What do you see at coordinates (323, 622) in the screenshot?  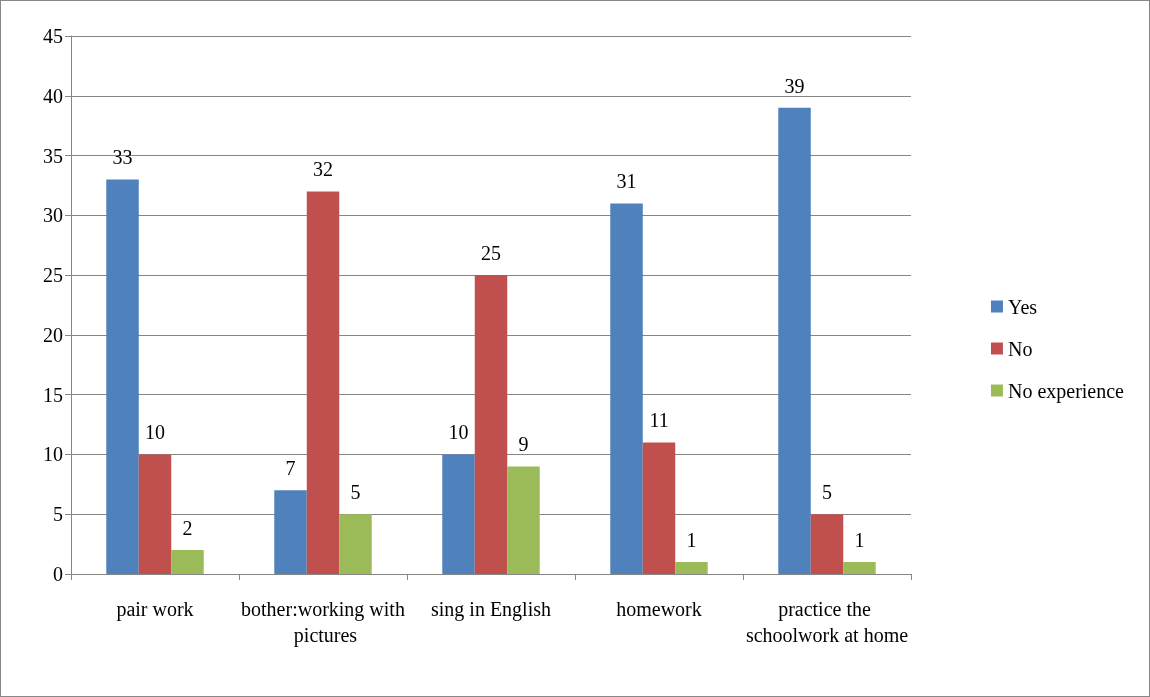 I see `x-tick-label: bother:working with pictures` at bounding box center [323, 622].